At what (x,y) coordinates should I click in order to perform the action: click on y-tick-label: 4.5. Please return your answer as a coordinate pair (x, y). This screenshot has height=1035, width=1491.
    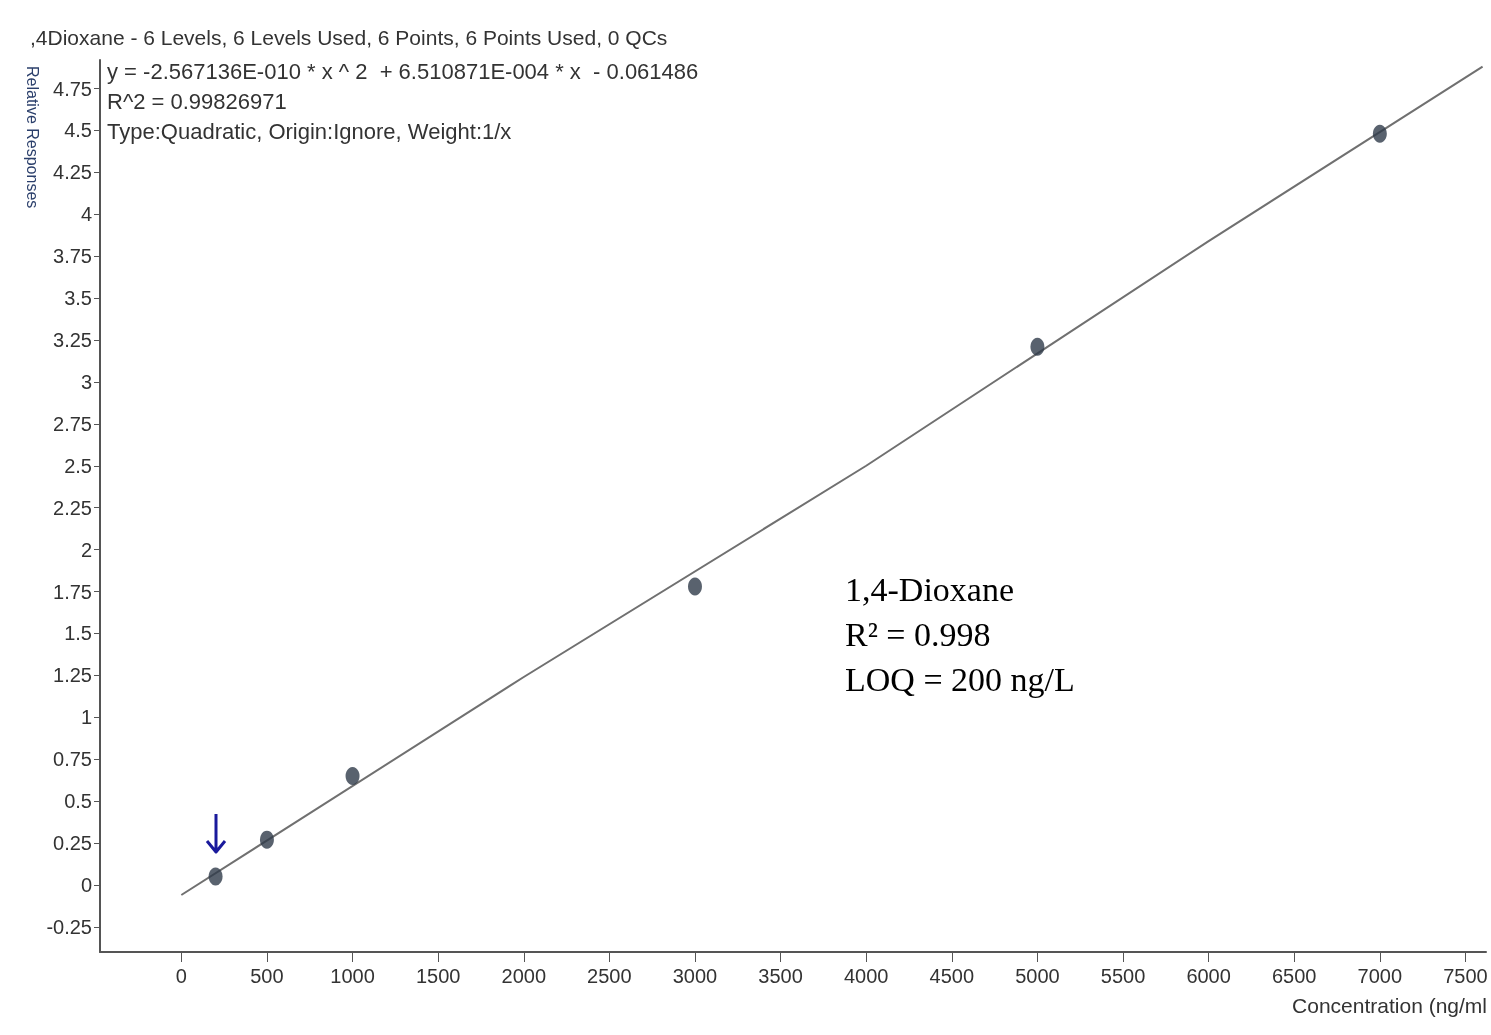
    Looking at the image, I should click on (78, 130).